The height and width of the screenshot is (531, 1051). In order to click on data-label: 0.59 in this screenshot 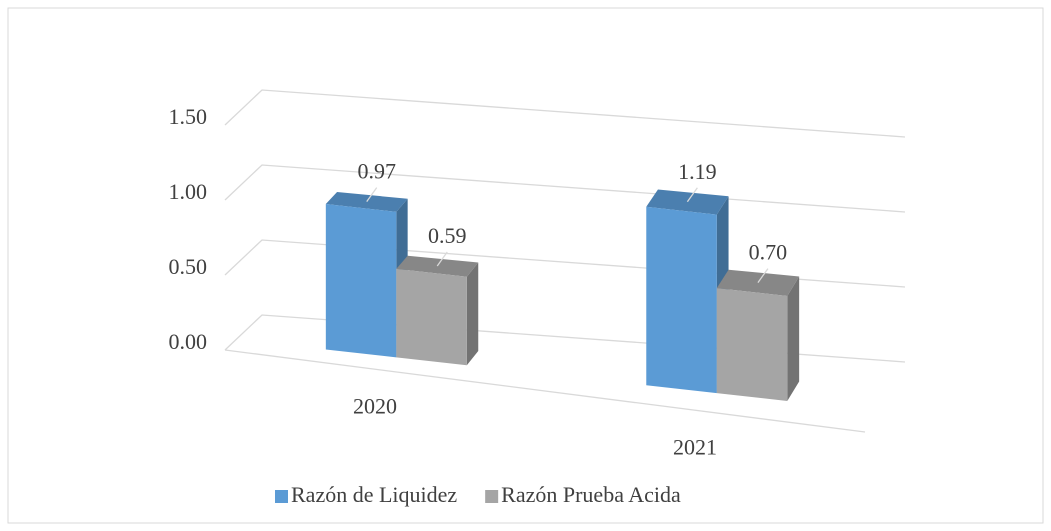, I will do `click(447, 235)`.